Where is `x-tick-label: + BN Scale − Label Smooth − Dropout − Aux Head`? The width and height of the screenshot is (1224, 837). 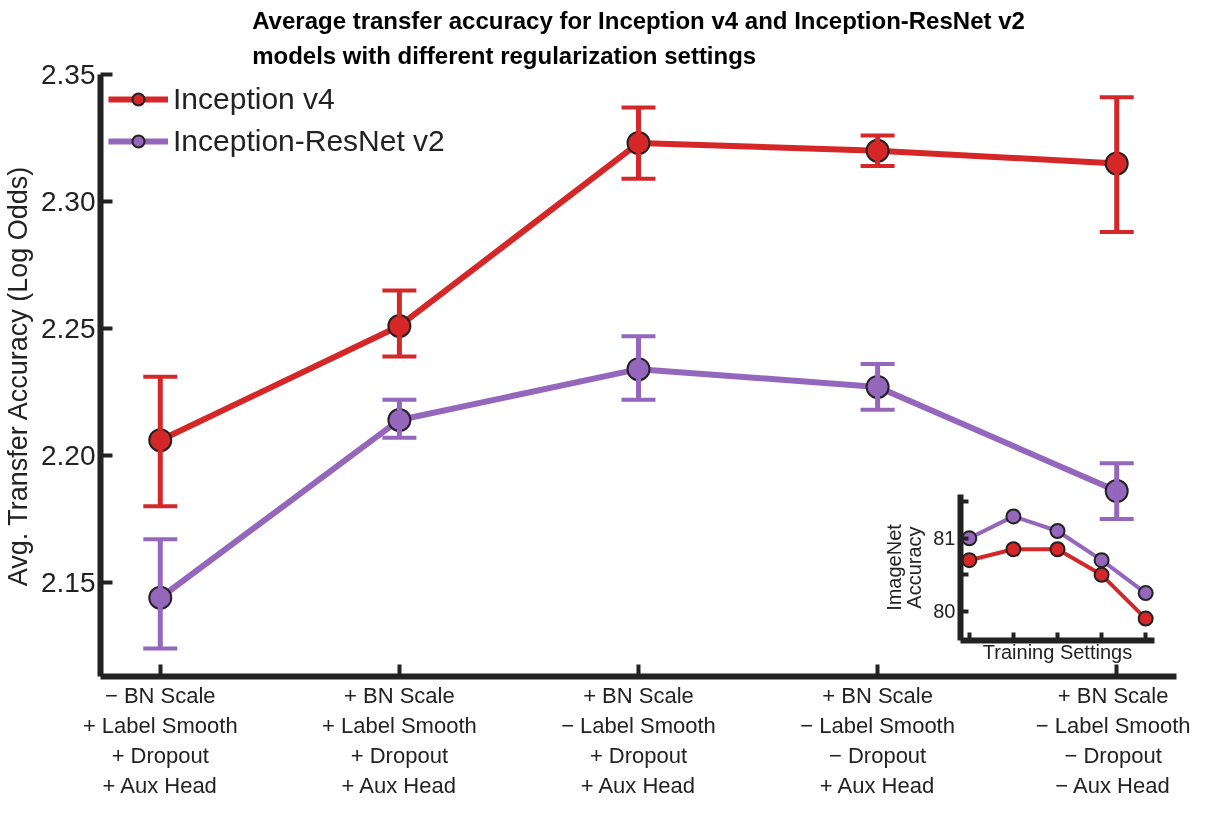
x-tick-label: + BN Scale − Label Smooth − Dropout − Aux Head is located at coordinates (1113, 740).